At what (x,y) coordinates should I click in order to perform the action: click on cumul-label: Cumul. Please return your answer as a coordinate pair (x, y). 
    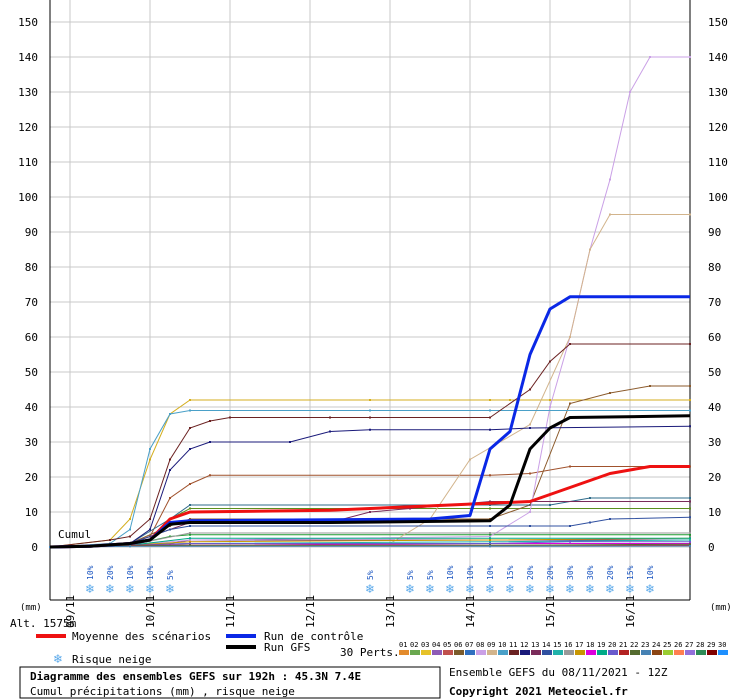
    Looking at the image, I should click on (74, 534).